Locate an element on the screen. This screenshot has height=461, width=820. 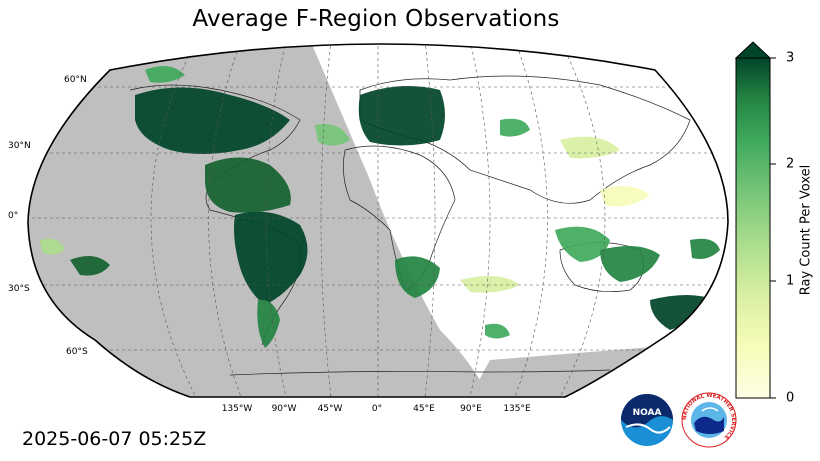
lon-label-45w: 45°W is located at coordinates (330, 409).